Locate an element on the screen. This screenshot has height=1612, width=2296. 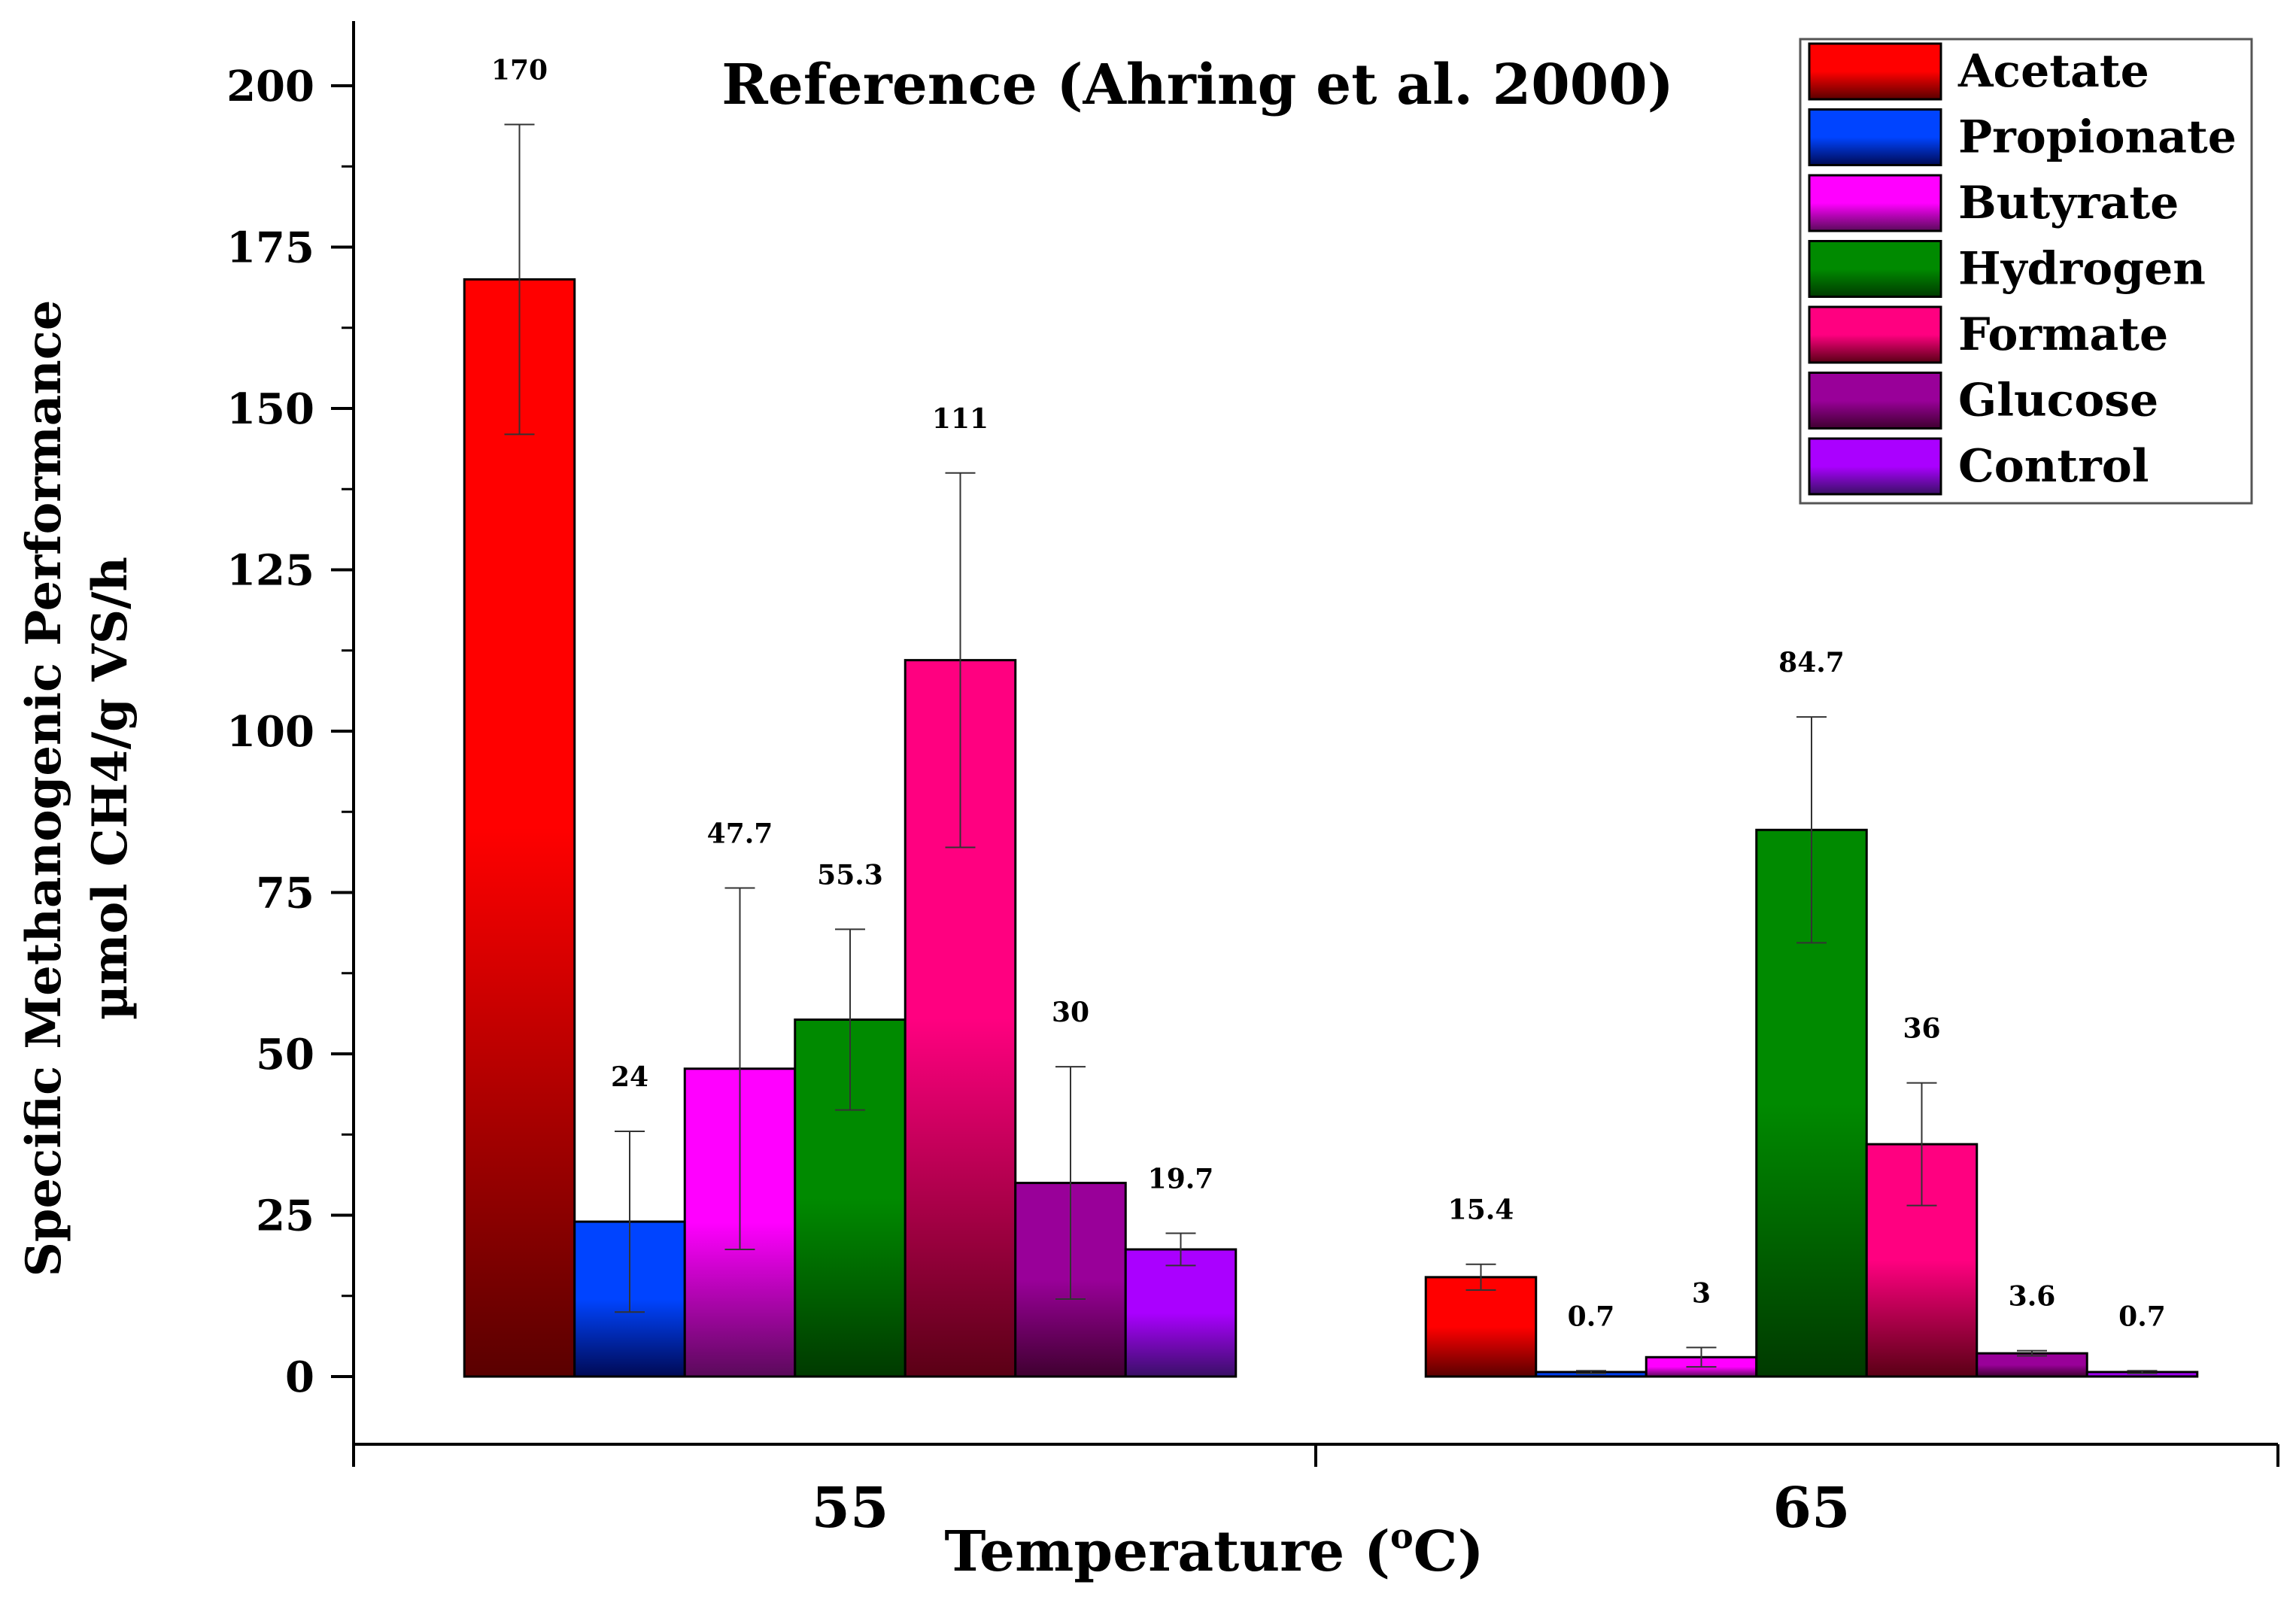
y-tick-label: 150 is located at coordinates (270, 409).